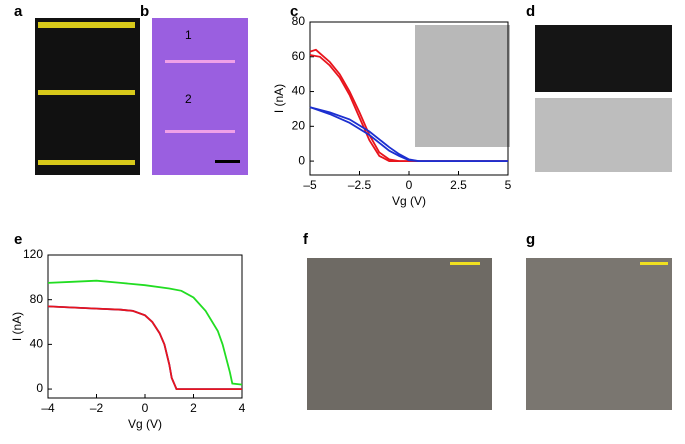  What do you see at coordinates (242, 408) in the screenshot?
I see `x-tick-label: 4` at bounding box center [242, 408].